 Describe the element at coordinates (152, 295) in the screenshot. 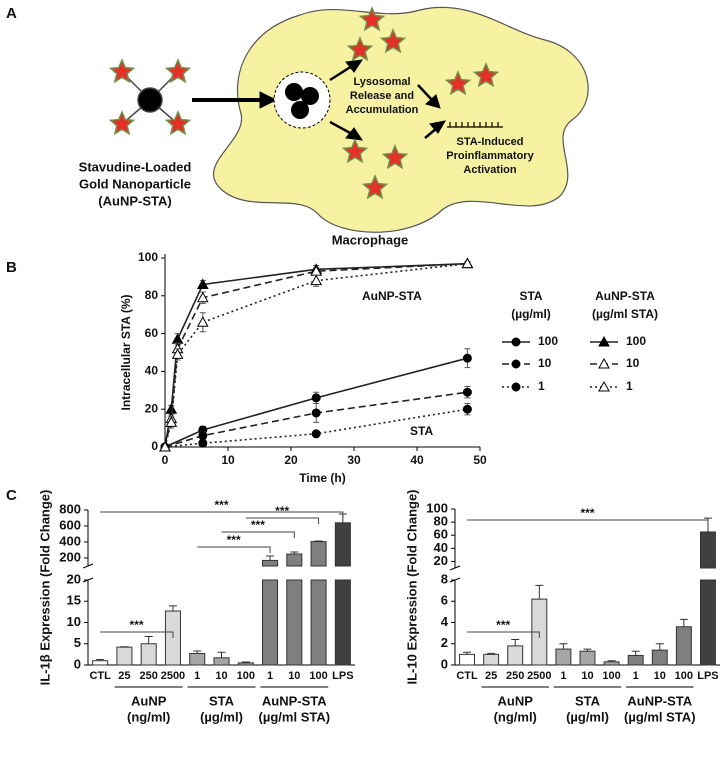

I see `y-tick-label: 80` at that location.